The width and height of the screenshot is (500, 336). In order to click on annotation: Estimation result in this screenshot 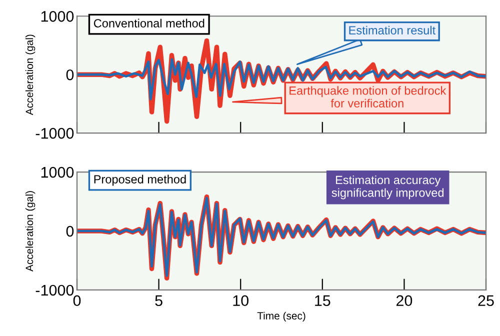, I will do `click(392, 30)`.